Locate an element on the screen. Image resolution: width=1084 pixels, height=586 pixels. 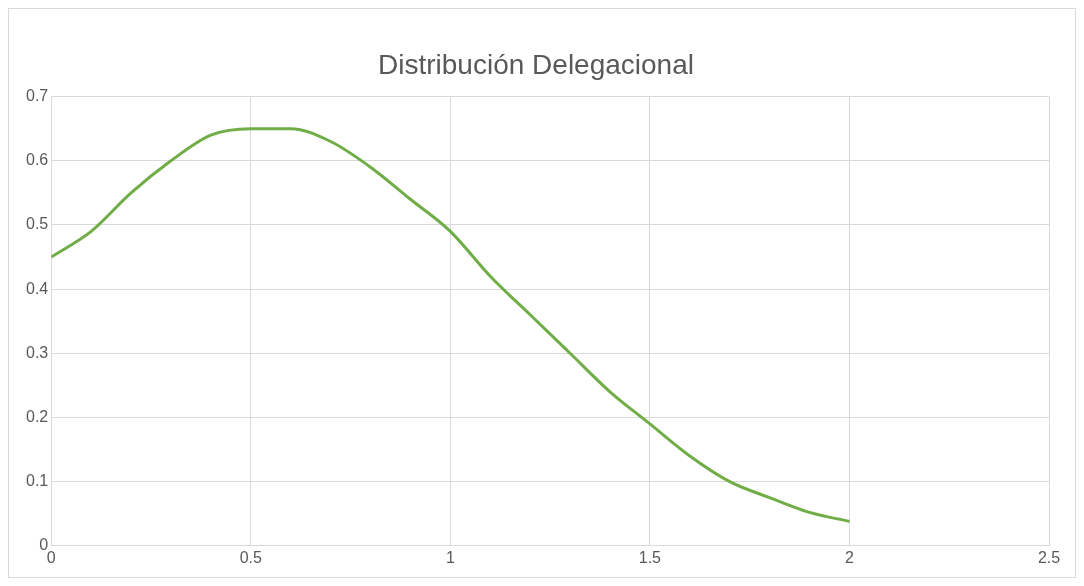
y-tick-label: 0.3 is located at coordinates (37, 352).